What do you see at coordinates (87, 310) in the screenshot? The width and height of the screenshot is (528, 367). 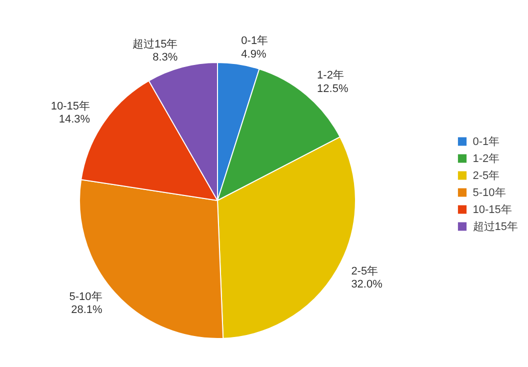 I see `data-label: 28.1%` at bounding box center [87, 310].